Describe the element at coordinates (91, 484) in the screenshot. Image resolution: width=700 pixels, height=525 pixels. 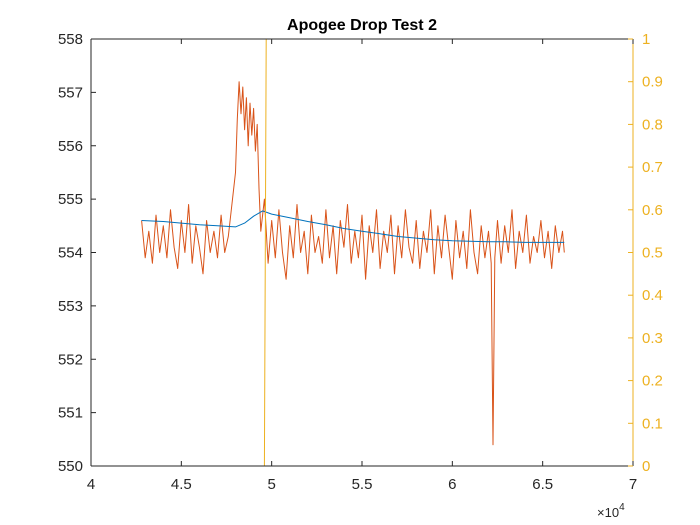
I see `x-tick-label: 4` at that location.